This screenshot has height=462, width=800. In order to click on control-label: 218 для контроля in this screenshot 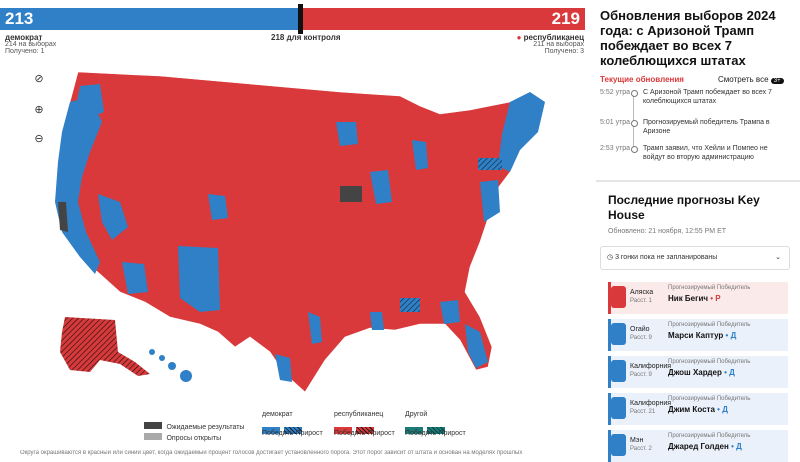, I will do `click(306, 37)`.